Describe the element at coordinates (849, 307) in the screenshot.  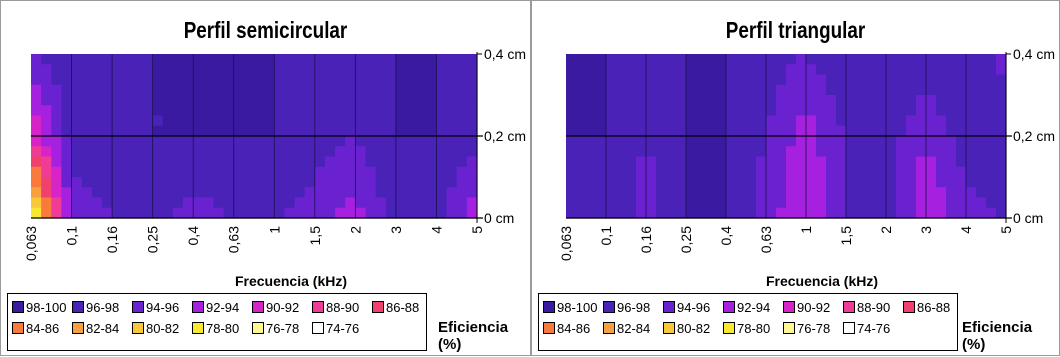
I see `legend-swatch` at that location.